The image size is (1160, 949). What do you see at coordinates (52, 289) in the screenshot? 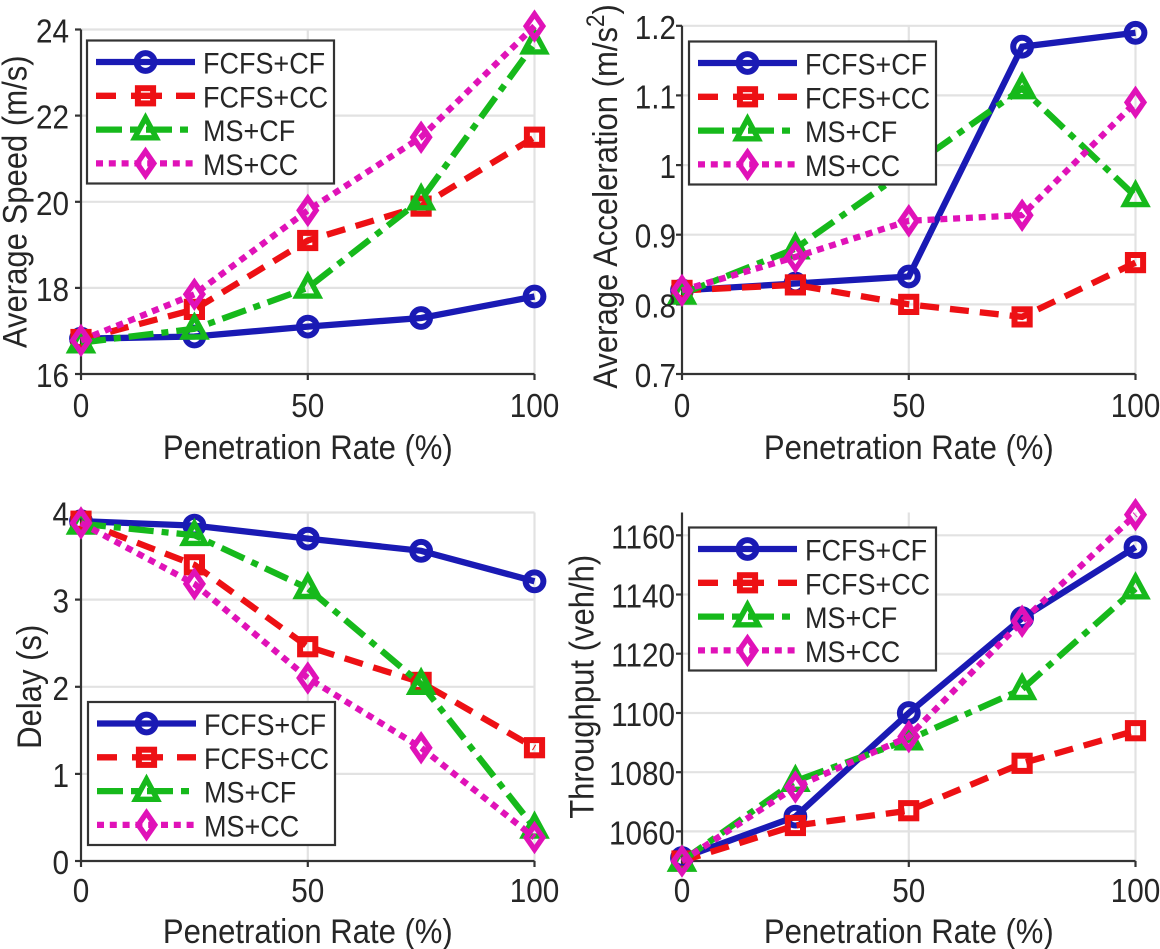
I see `svg-text: 18` at bounding box center [52, 289].